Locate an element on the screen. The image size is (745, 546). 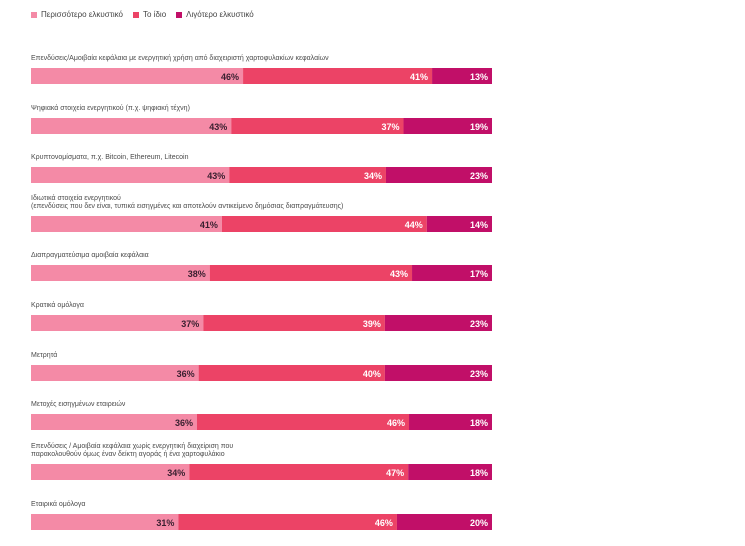
data-label: 19% is located at coordinates (479, 127).